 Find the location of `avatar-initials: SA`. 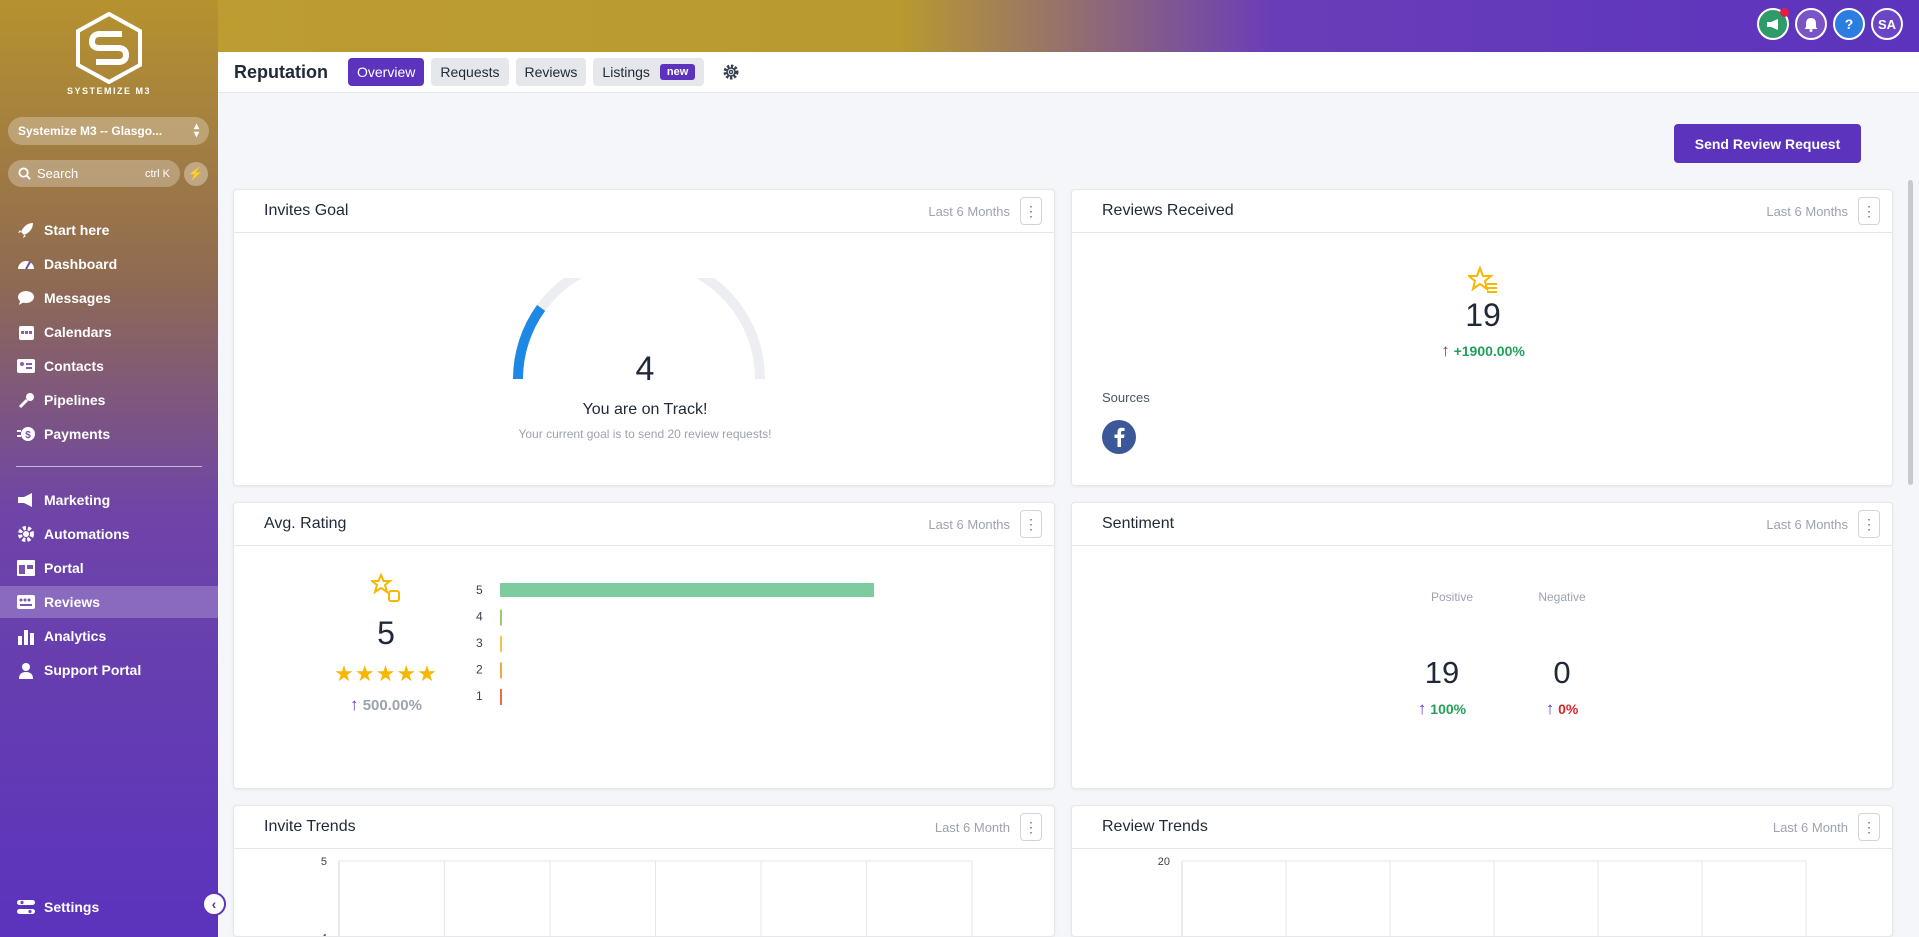

avatar-initials: SA is located at coordinates (1887, 24).